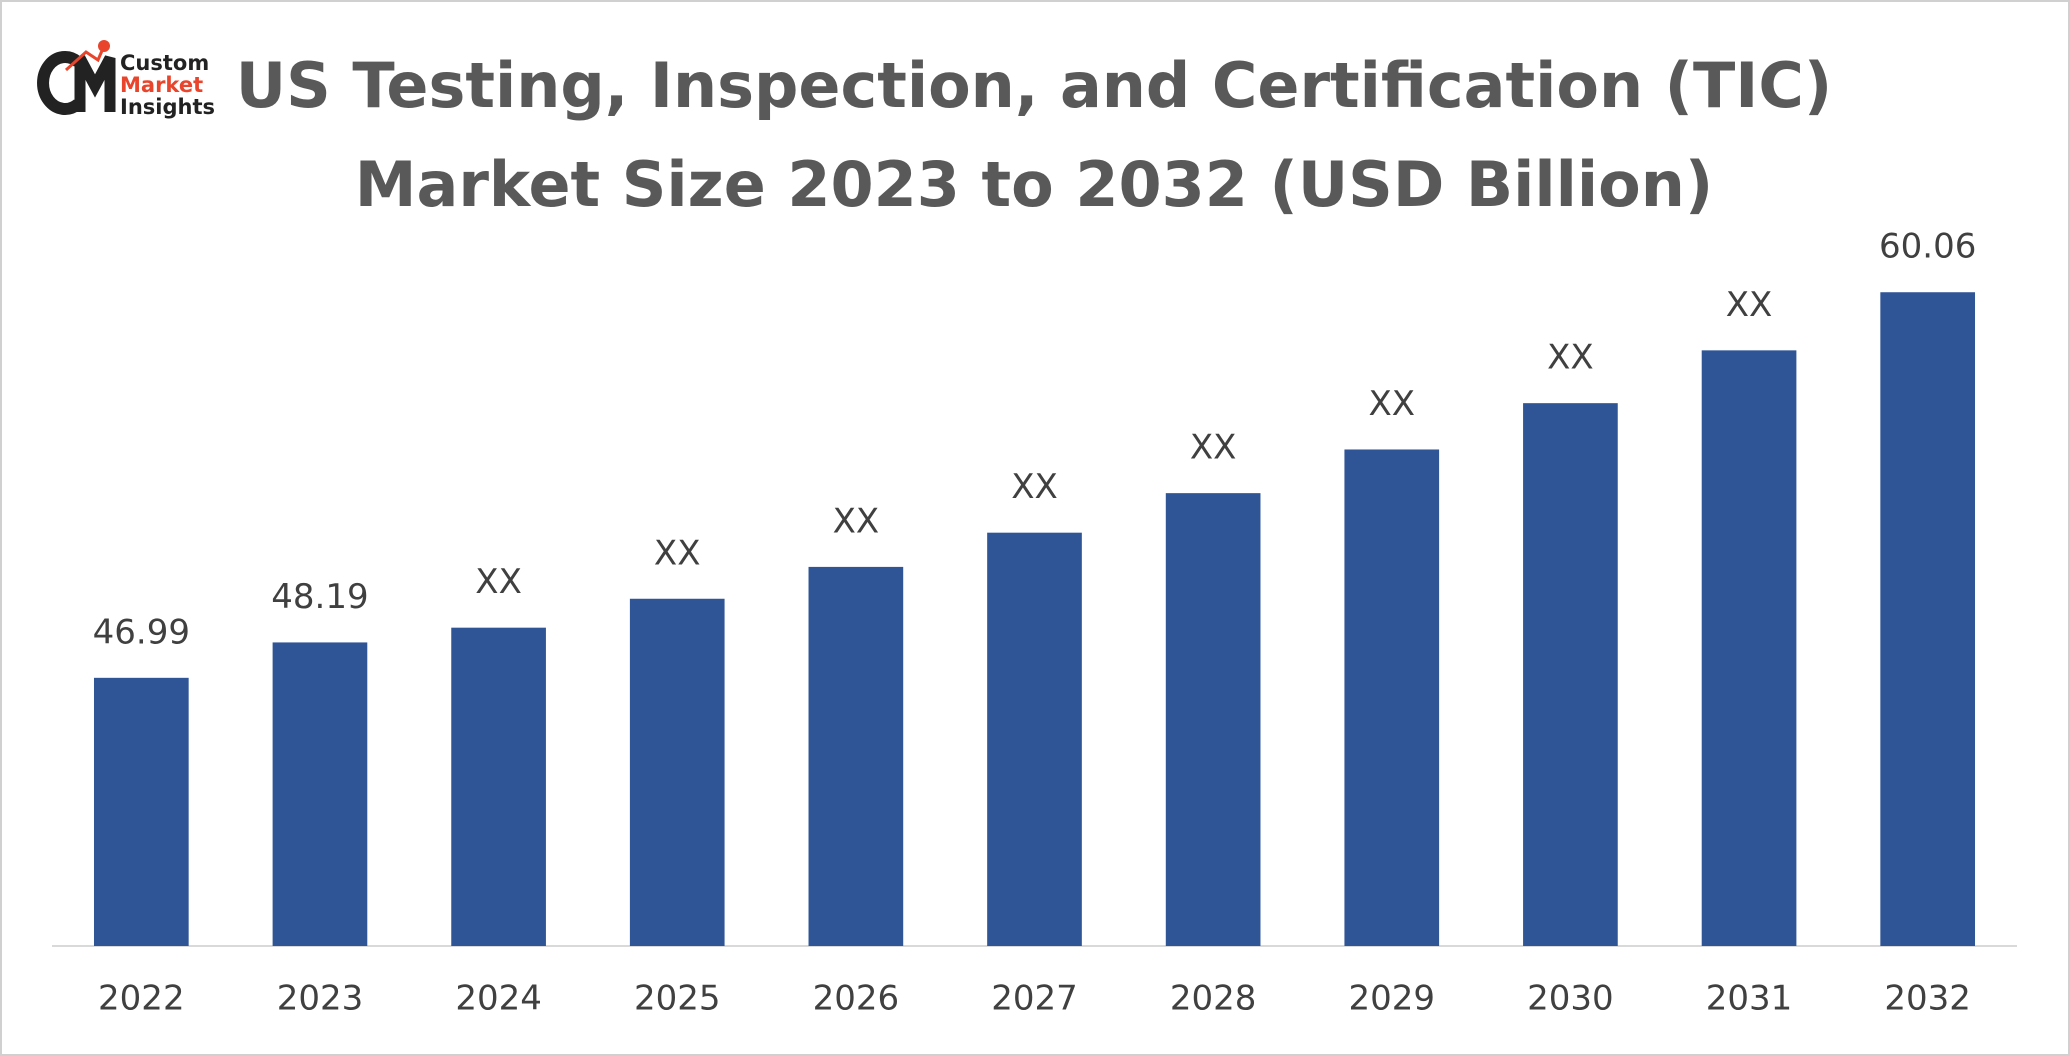 The image size is (2070, 1056). I want to click on x-tick-label: 2026, so click(856, 999).